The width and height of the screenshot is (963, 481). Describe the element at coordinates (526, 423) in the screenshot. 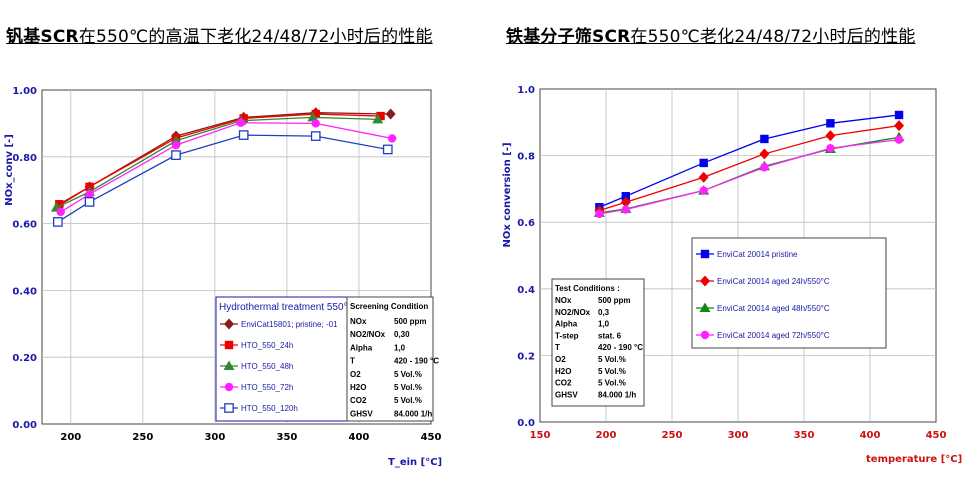

I see `y-tick-label: 0.0` at that location.